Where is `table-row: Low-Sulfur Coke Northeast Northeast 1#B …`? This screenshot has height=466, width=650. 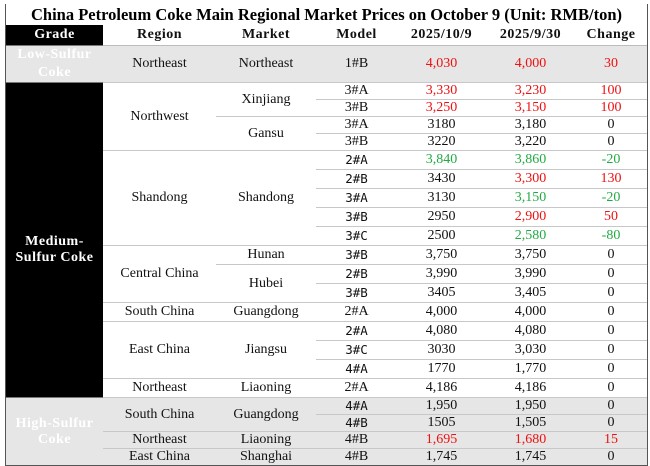
table-row: Low-Sulfur Coke Northeast Northeast 1#B … is located at coordinates (326, 64).